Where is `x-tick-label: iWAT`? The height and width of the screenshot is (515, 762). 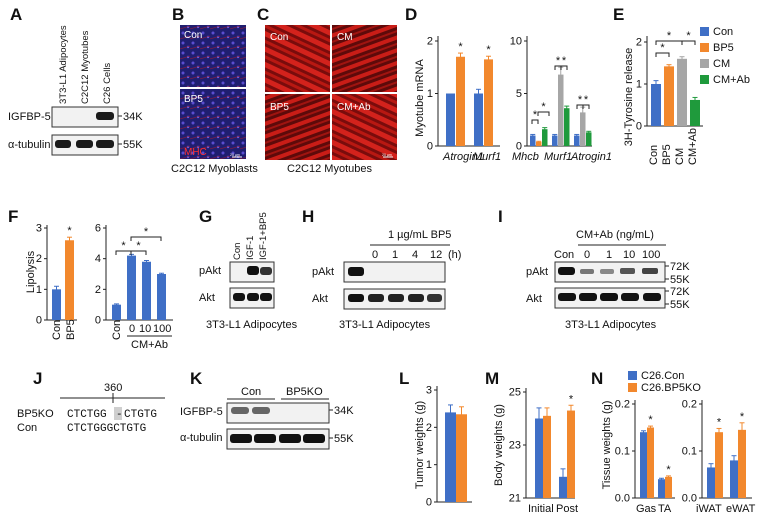 x-tick-label: iWAT is located at coordinates (709, 509).